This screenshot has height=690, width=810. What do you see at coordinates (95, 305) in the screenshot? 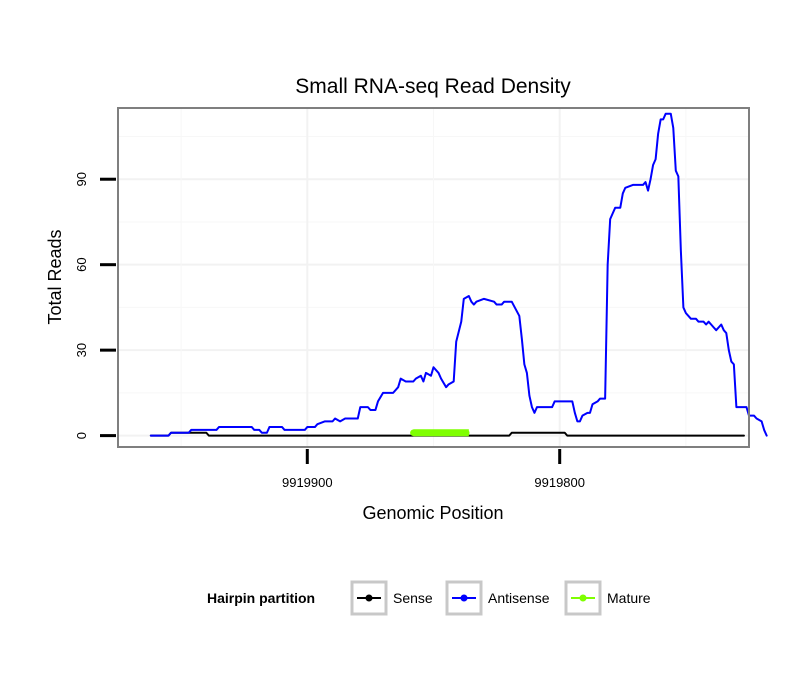
I see `y-axis: 0 30 60 90` at bounding box center [95, 305].